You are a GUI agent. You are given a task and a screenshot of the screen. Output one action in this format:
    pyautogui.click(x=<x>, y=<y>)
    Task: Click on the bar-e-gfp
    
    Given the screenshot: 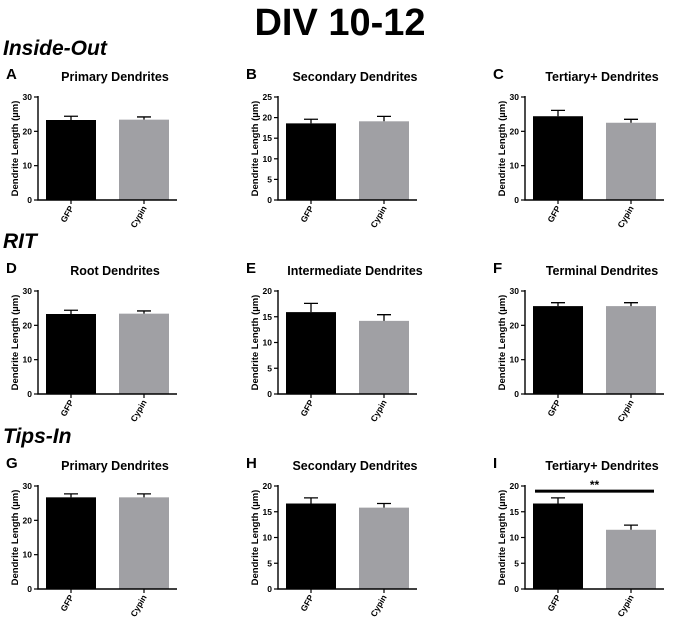 What is the action you would take?
    pyautogui.click(x=311, y=353)
    